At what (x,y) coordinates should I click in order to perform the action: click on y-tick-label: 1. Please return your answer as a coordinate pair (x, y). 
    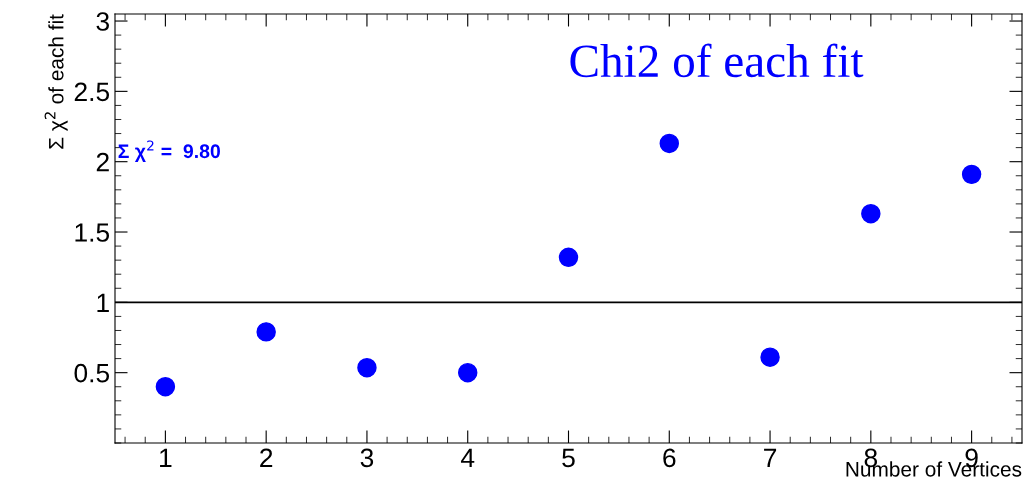
    Looking at the image, I should click on (103, 302).